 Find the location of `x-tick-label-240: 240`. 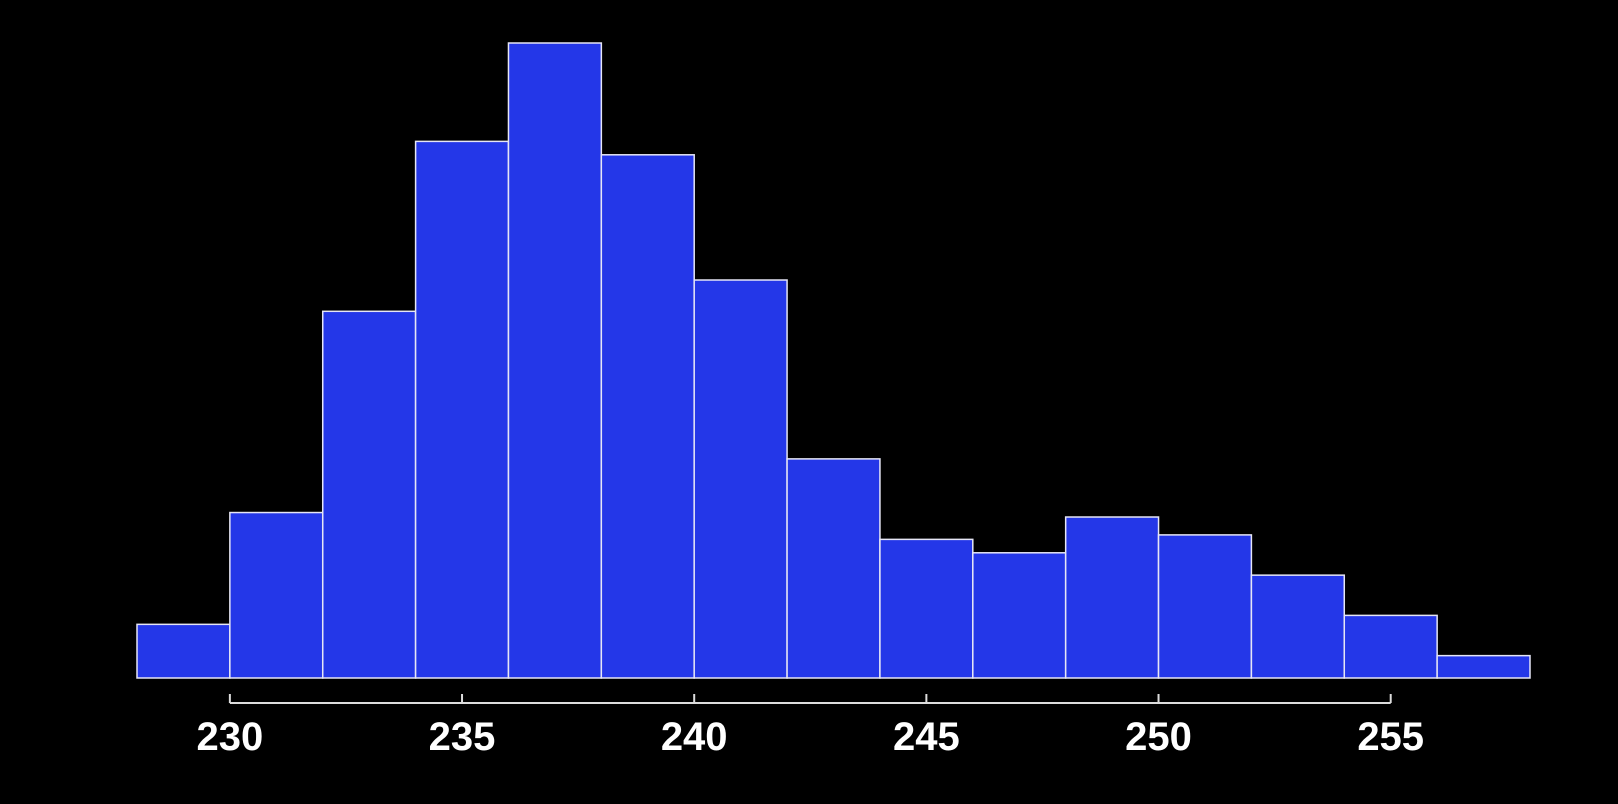

x-tick-label-240: 240 is located at coordinates (694, 737).